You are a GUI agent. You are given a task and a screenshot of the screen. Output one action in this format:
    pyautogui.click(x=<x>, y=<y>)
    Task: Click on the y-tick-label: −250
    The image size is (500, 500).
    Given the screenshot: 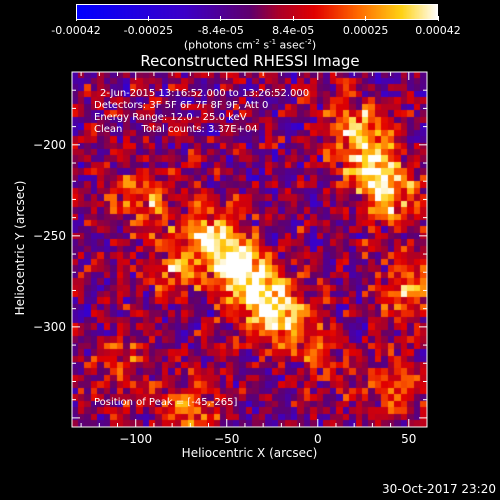 What is the action you would take?
    pyautogui.click(x=49, y=236)
    